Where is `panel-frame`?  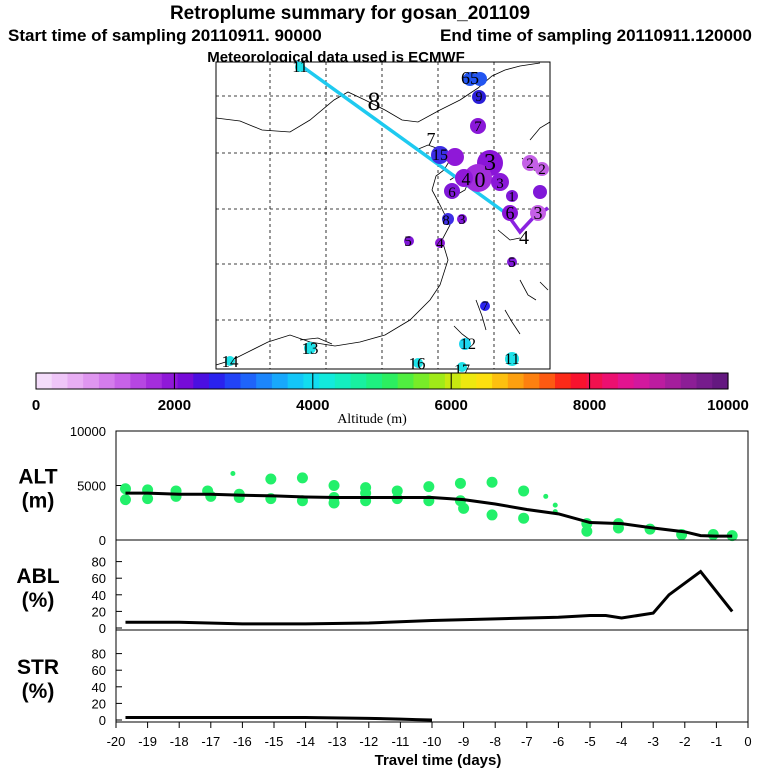
panel-frame is located at coordinates (432, 585).